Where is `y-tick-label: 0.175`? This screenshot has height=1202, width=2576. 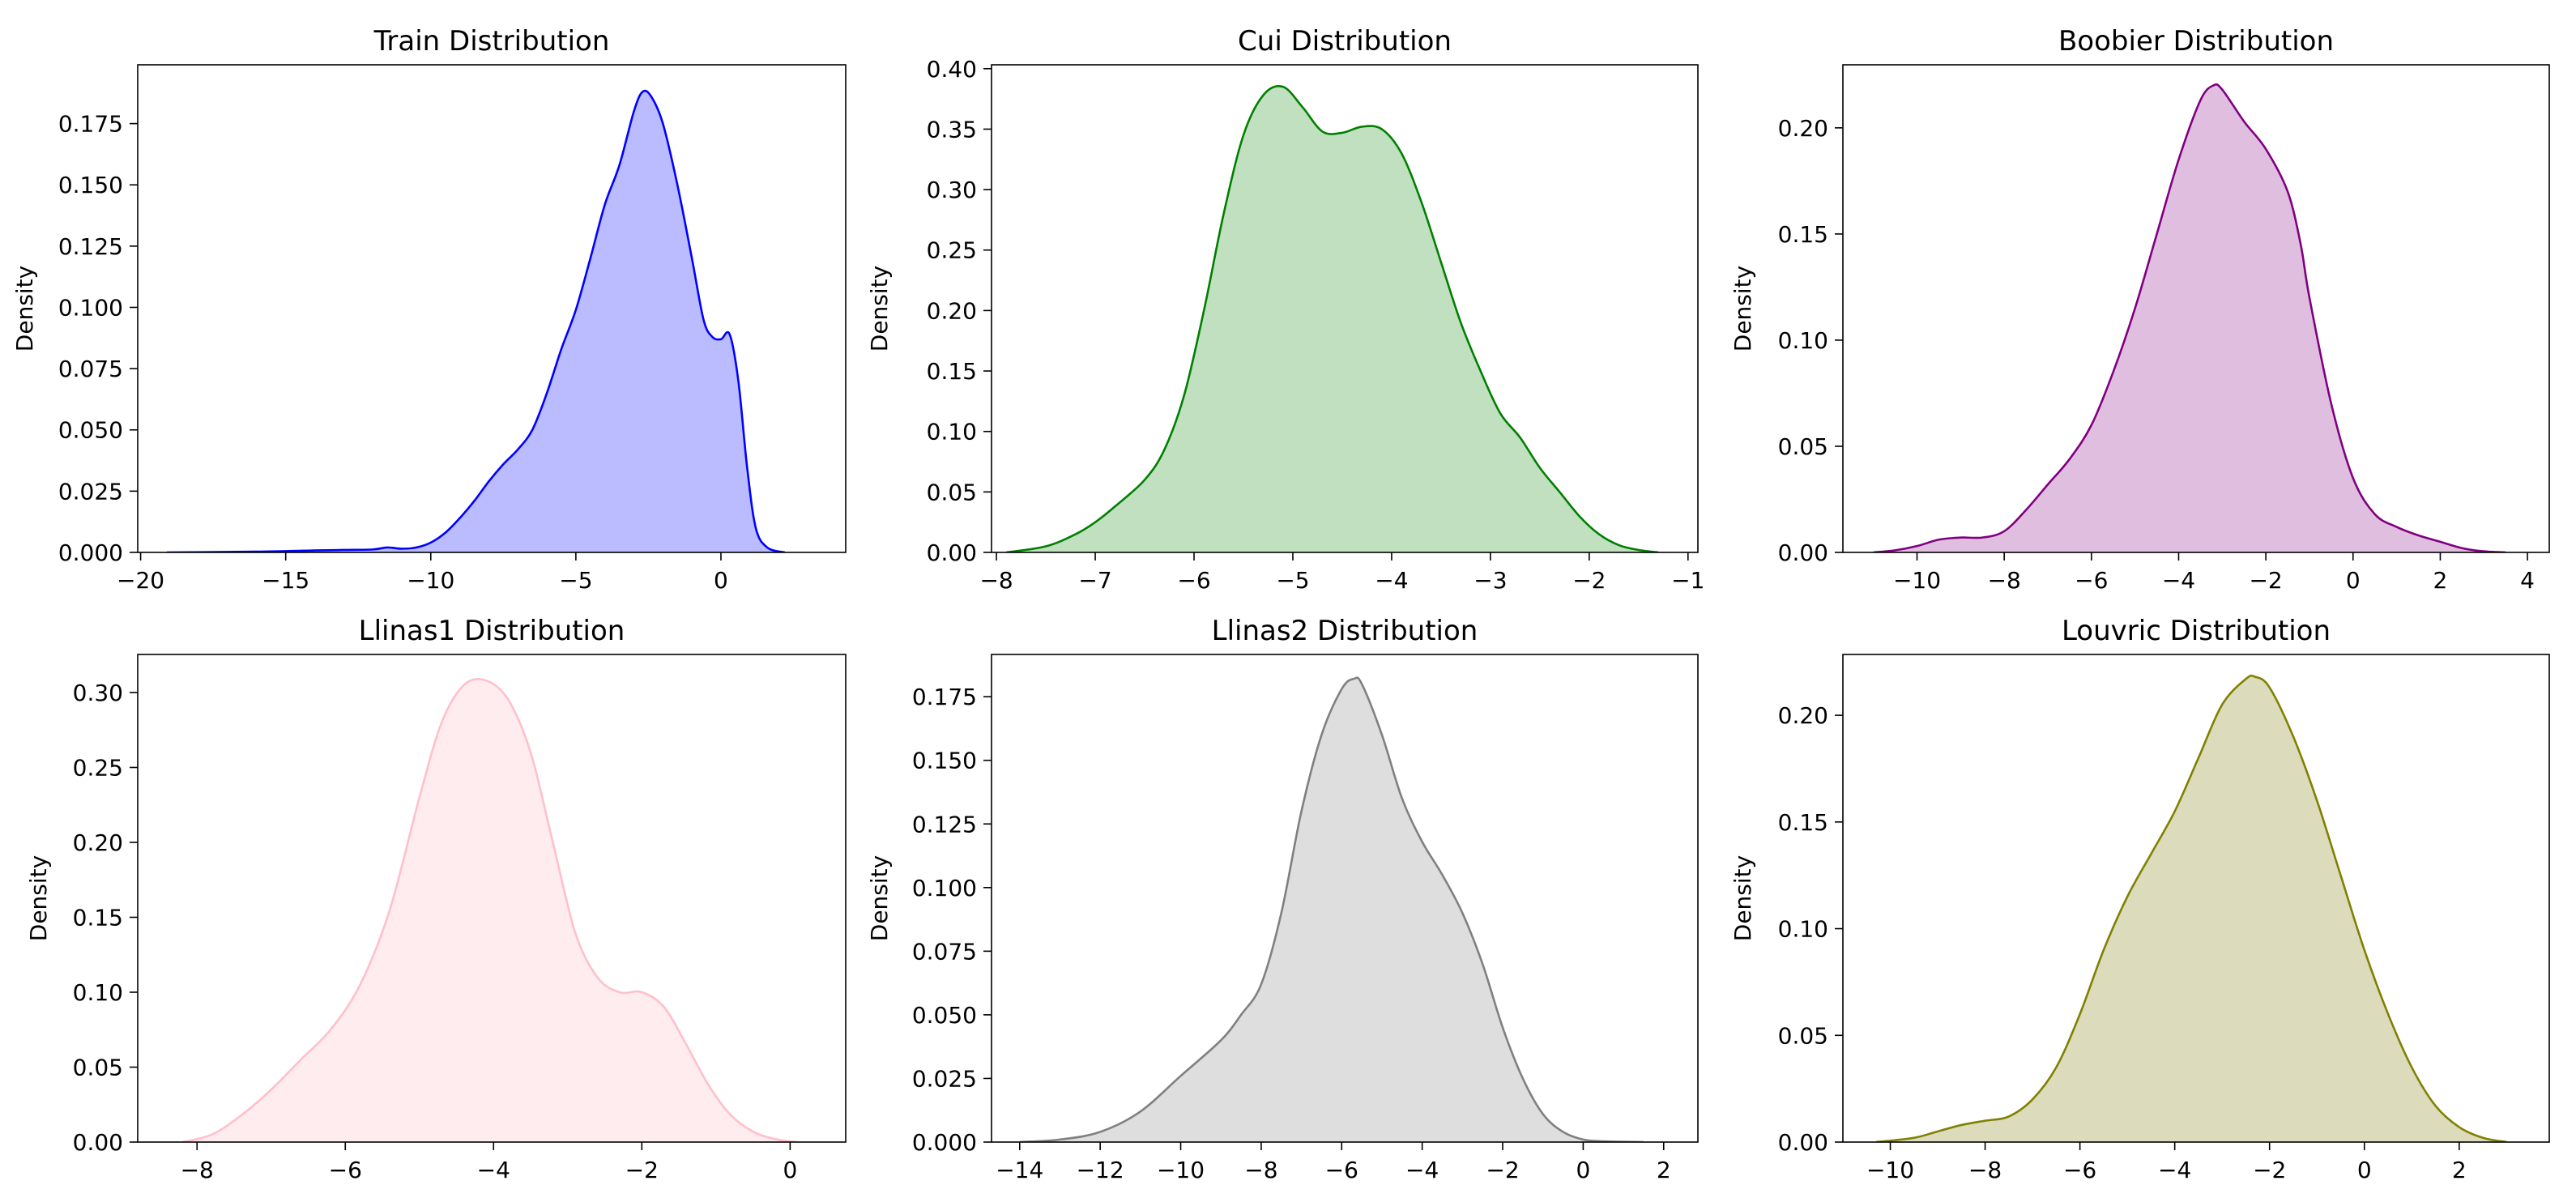 y-tick-label: 0.175 is located at coordinates (90, 124).